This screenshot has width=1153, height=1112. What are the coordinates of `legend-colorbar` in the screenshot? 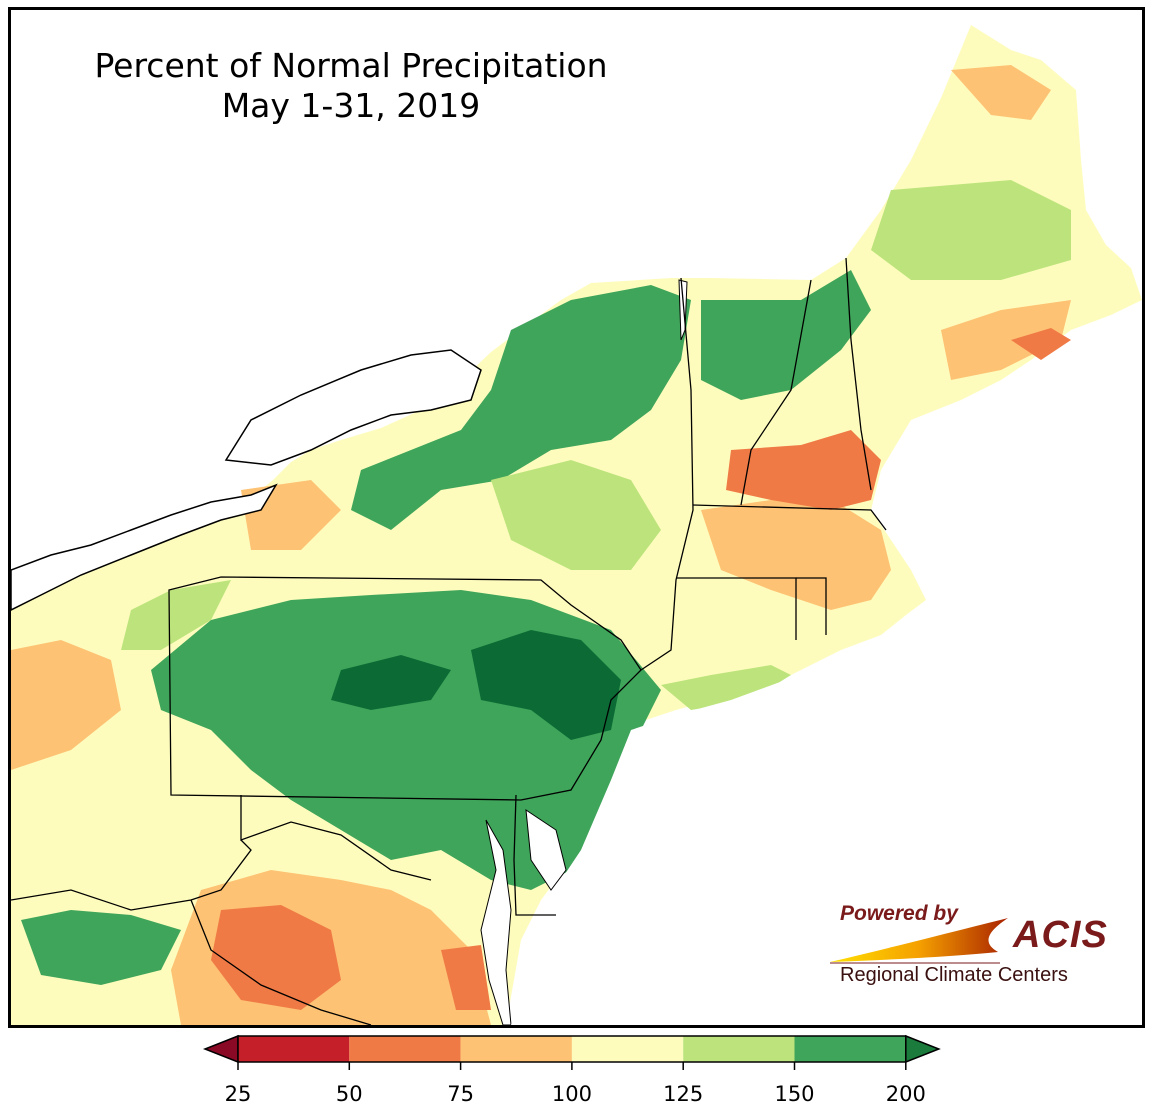 It's located at (571, 1052).